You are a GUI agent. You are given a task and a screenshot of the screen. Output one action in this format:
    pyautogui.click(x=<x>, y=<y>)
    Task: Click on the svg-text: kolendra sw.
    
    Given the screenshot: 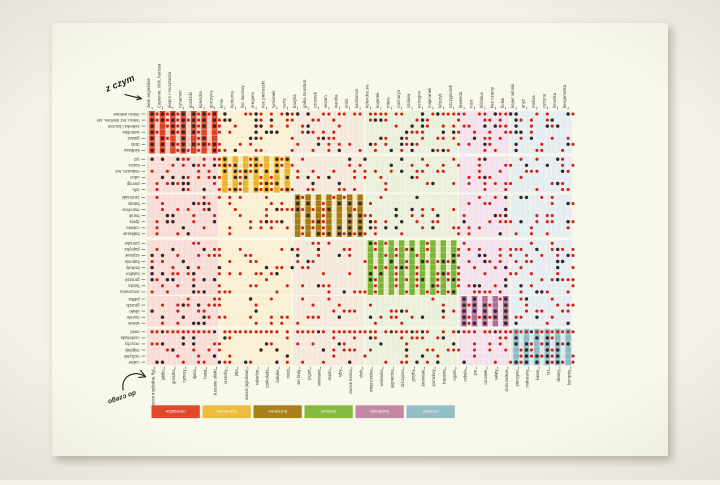 What is the action you would take?
    pyautogui.click(x=367, y=96)
    